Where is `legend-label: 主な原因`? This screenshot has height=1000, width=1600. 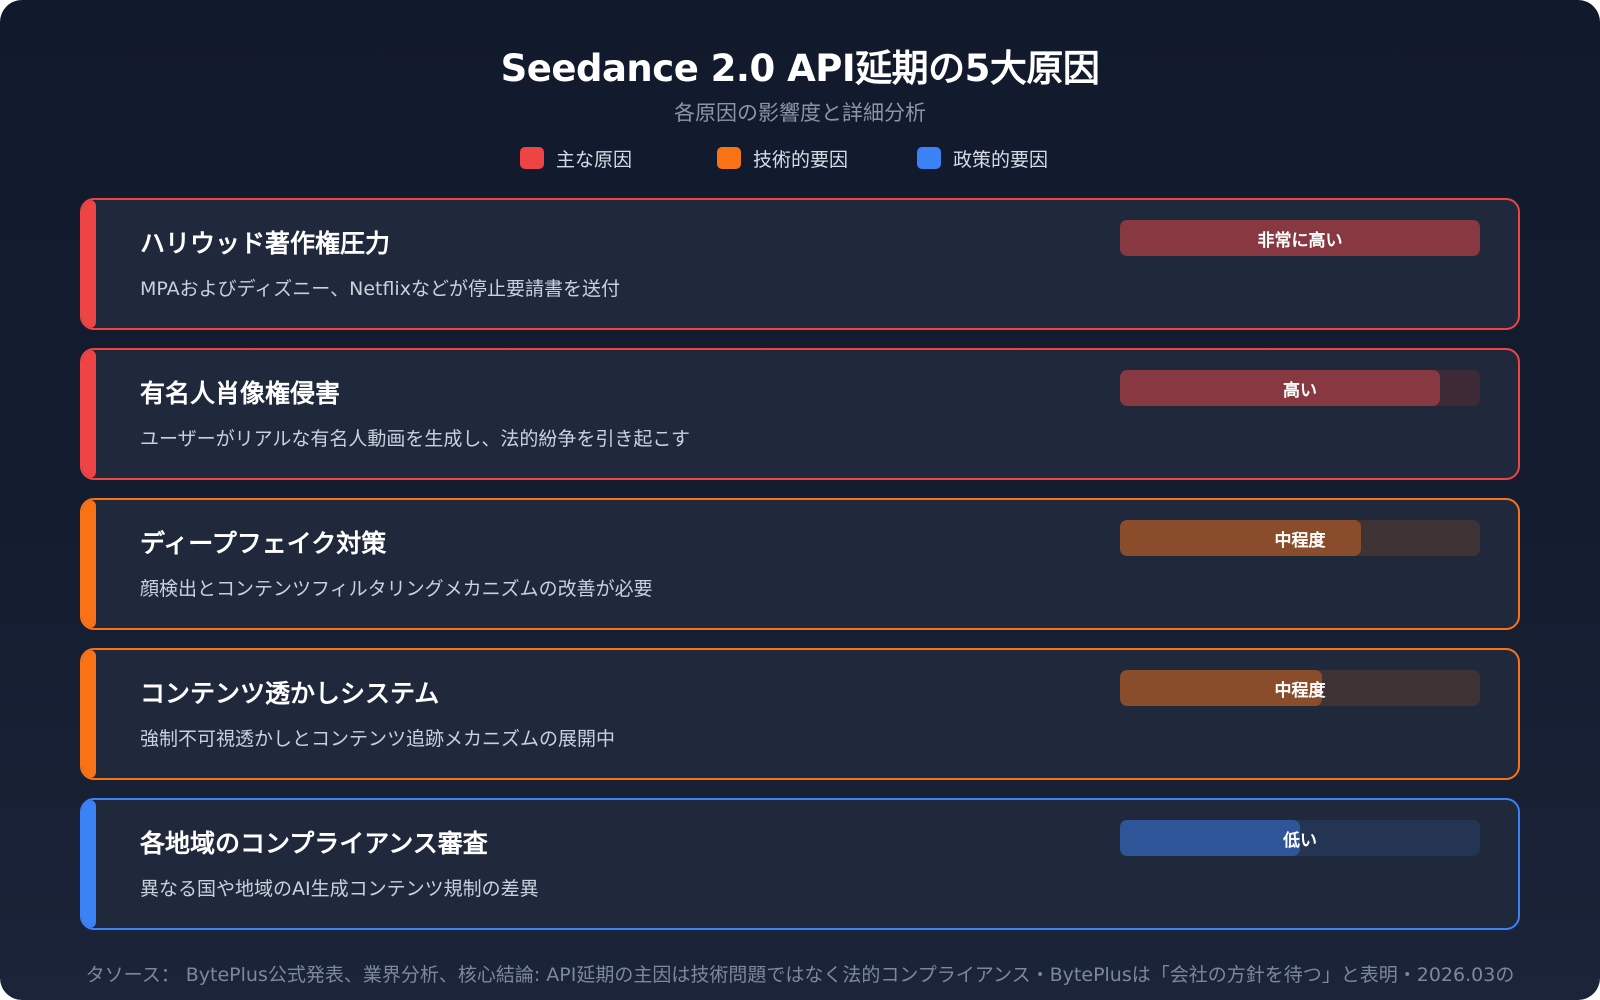
legend-label: 主な原因 is located at coordinates (594, 159).